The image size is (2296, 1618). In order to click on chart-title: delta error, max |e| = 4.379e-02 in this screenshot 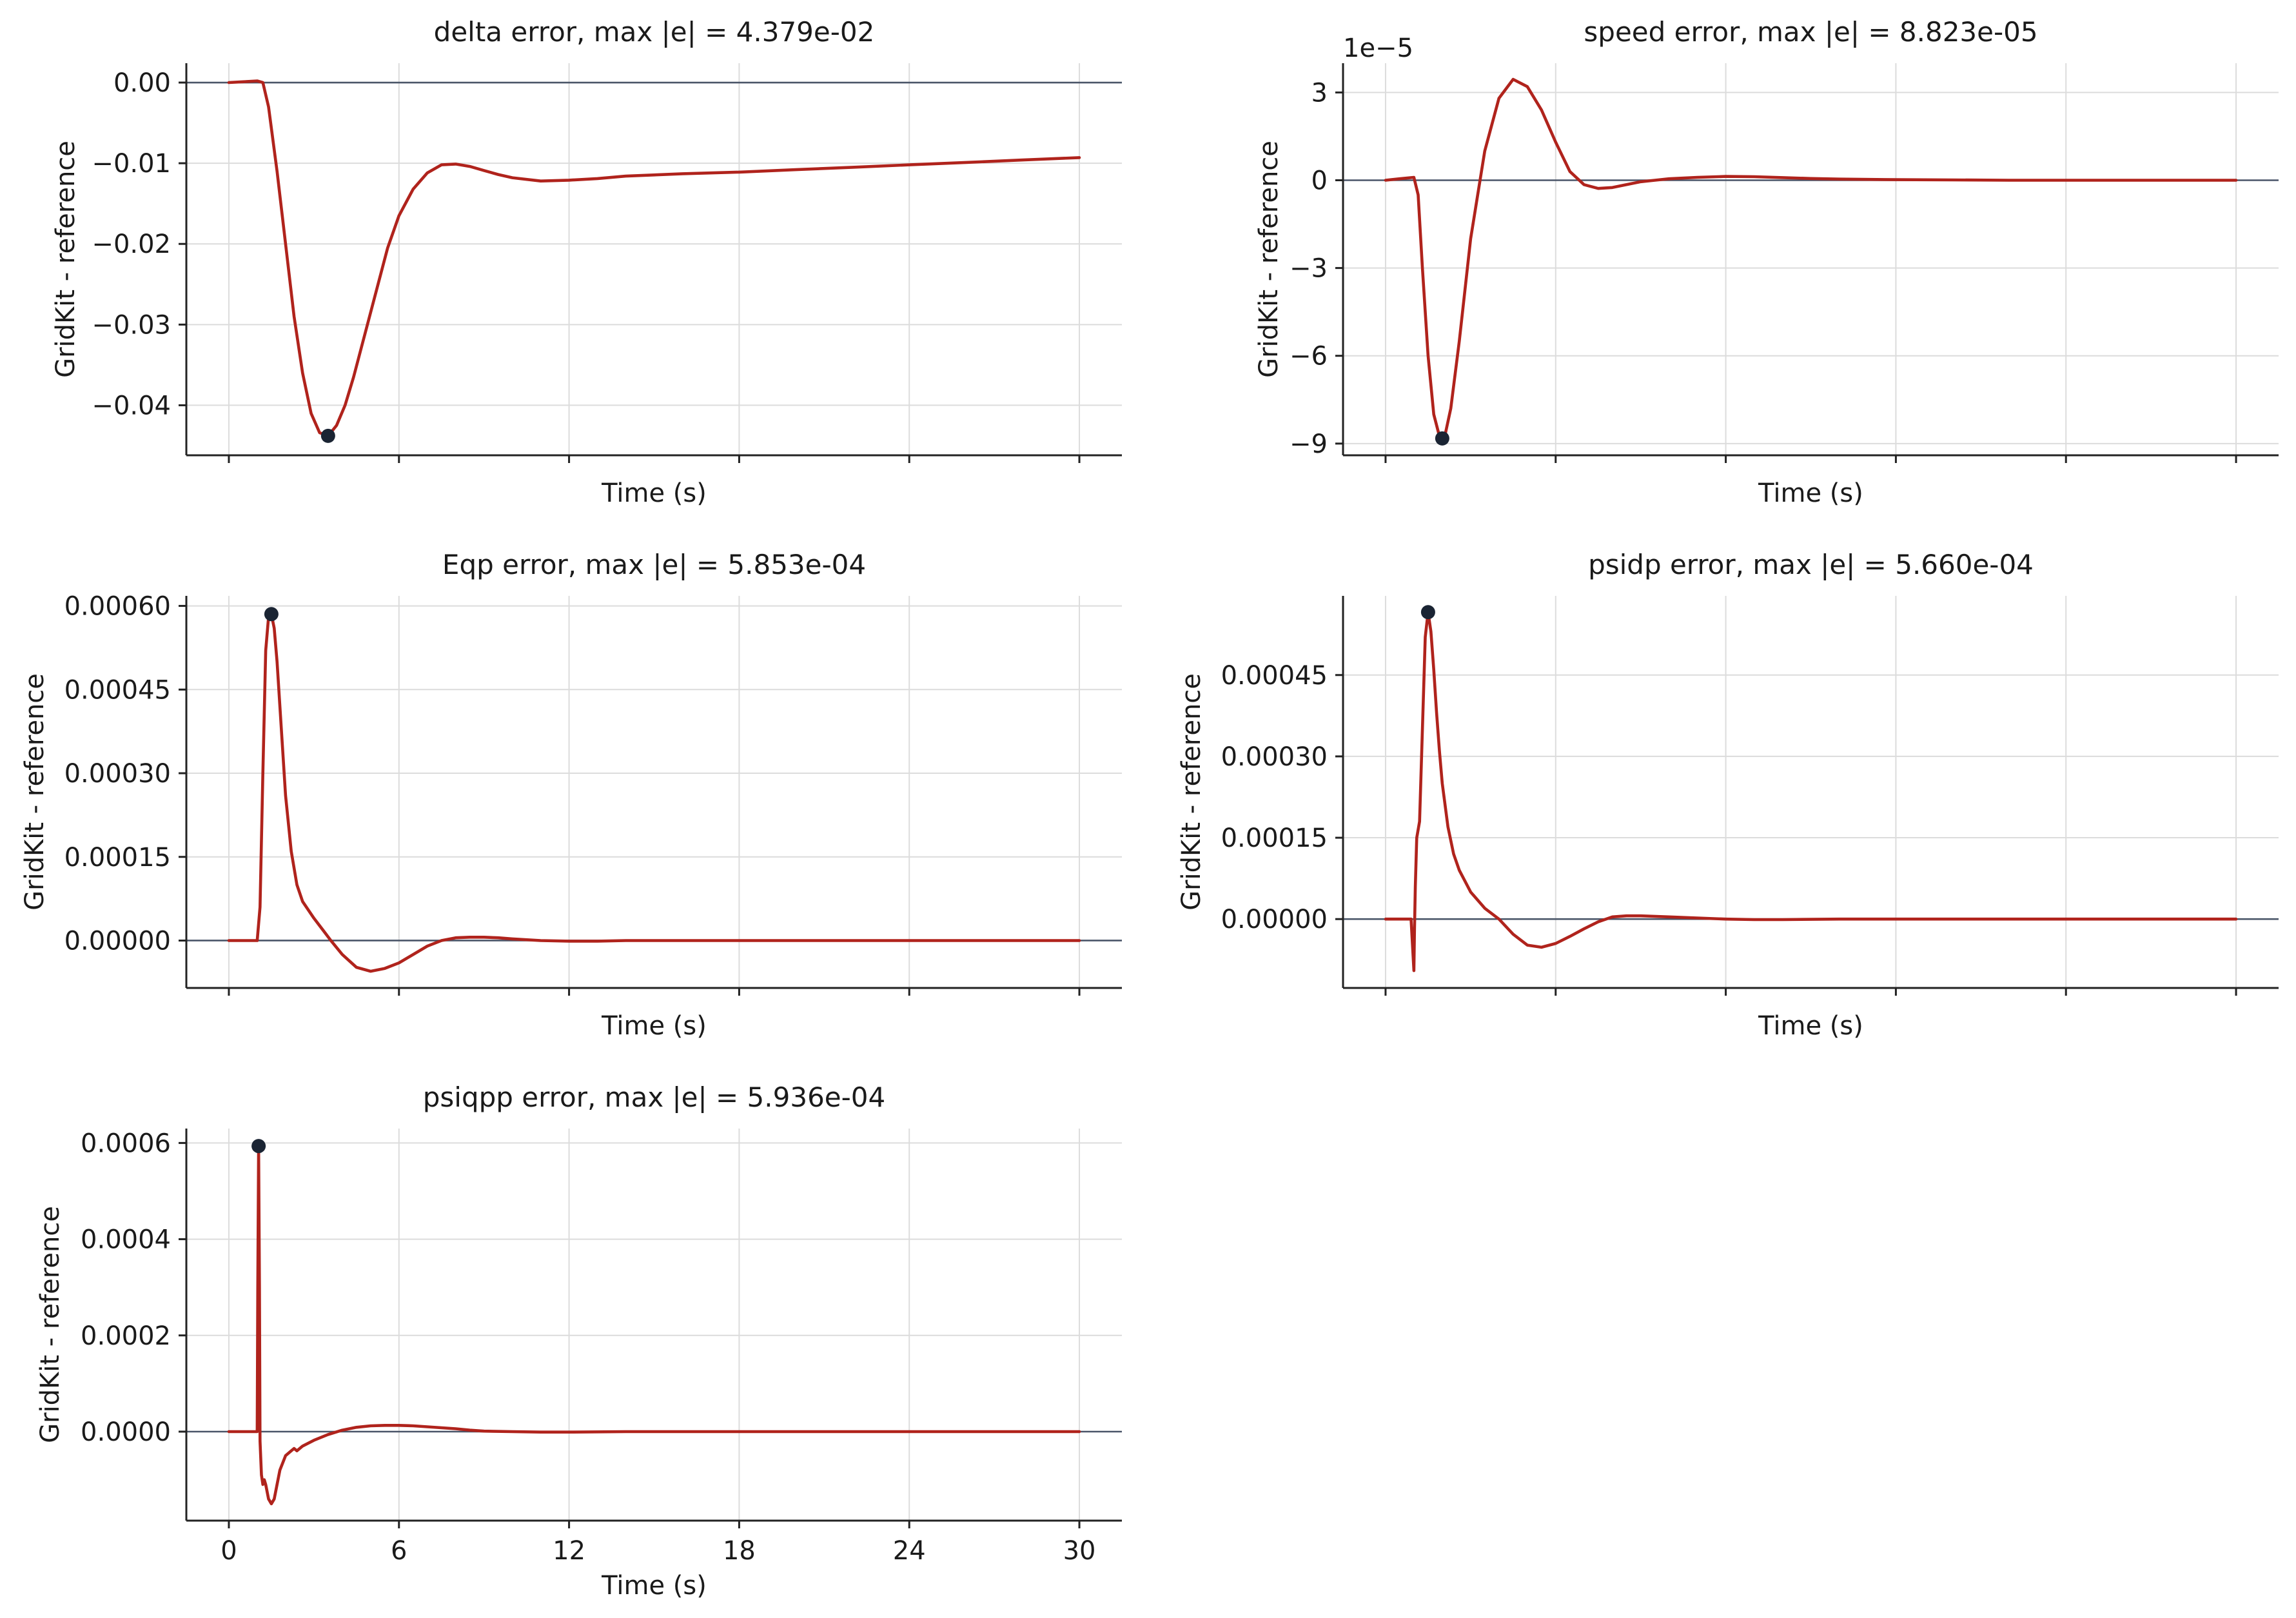, I will do `click(654, 32)`.